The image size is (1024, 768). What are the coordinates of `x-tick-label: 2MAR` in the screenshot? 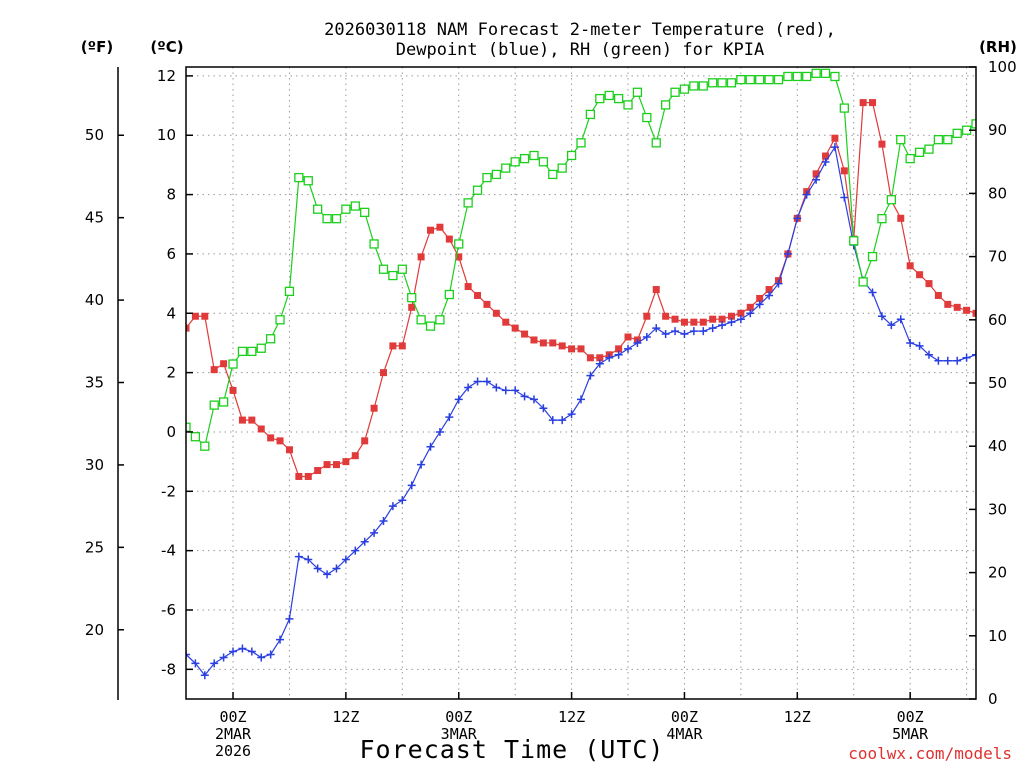 It's located at (233, 734).